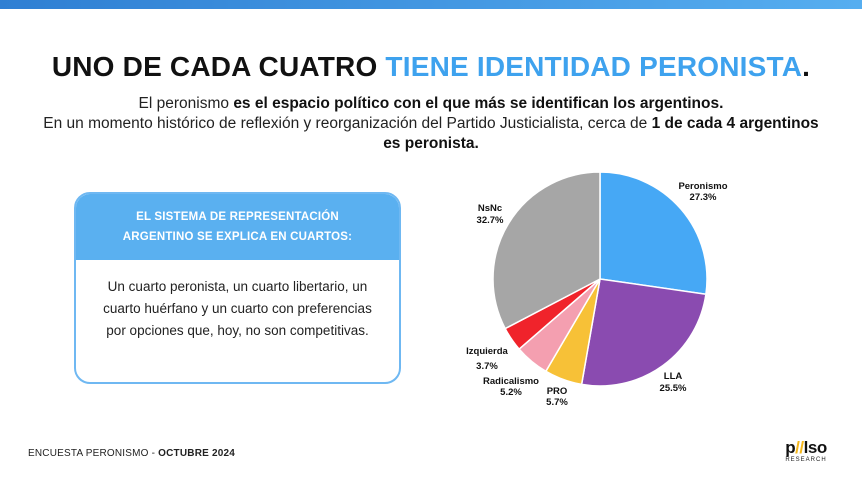 The image size is (862, 486). Describe the element at coordinates (431, 4) in the screenshot. I see `top-accent-bar` at that location.